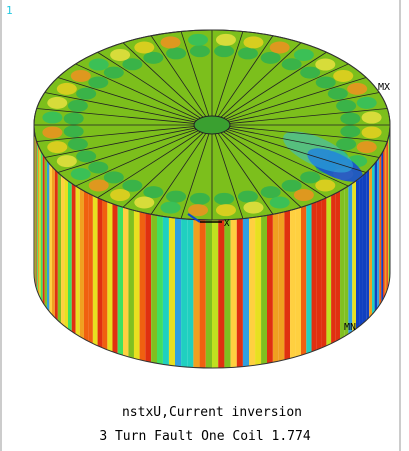  I want to click on axis-line, so click(194, 218).